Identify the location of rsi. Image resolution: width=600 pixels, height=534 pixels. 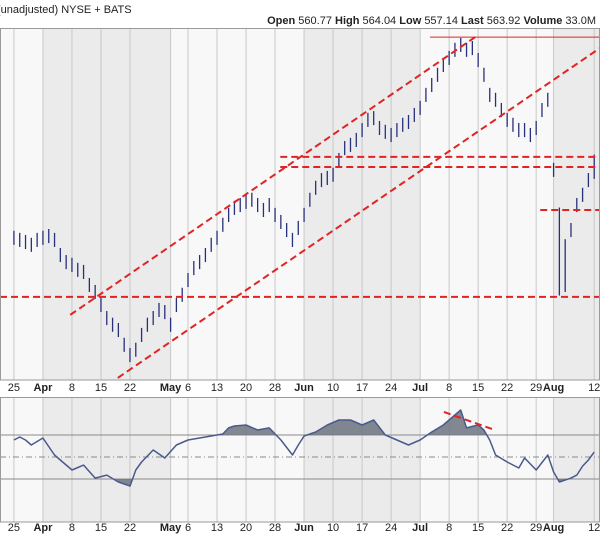
(300, 448).